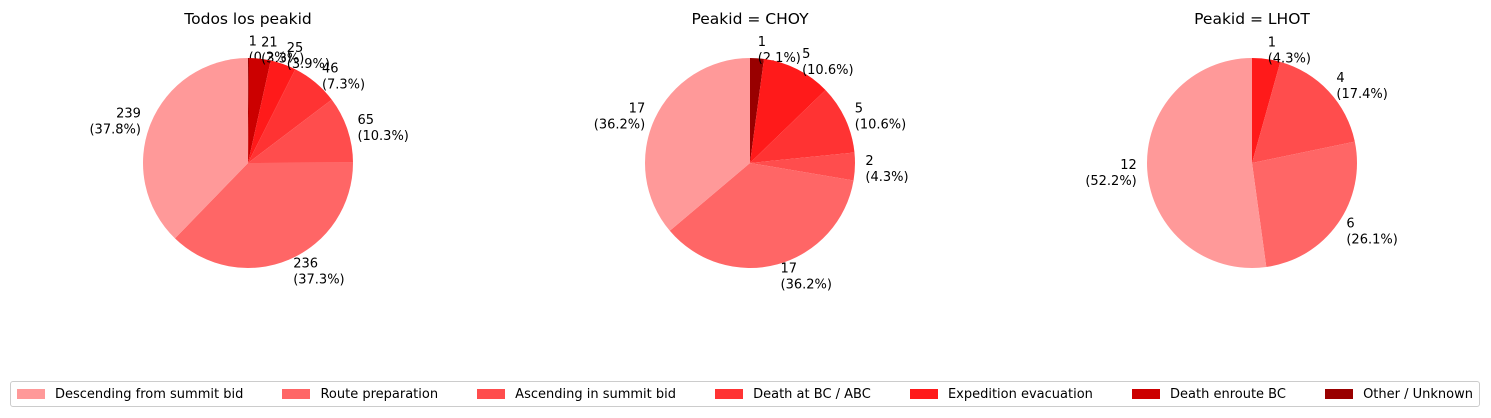  What do you see at coordinates (379, 394) in the screenshot?
I see `legend-label: Route preparation` at bounding box center [379, 394].